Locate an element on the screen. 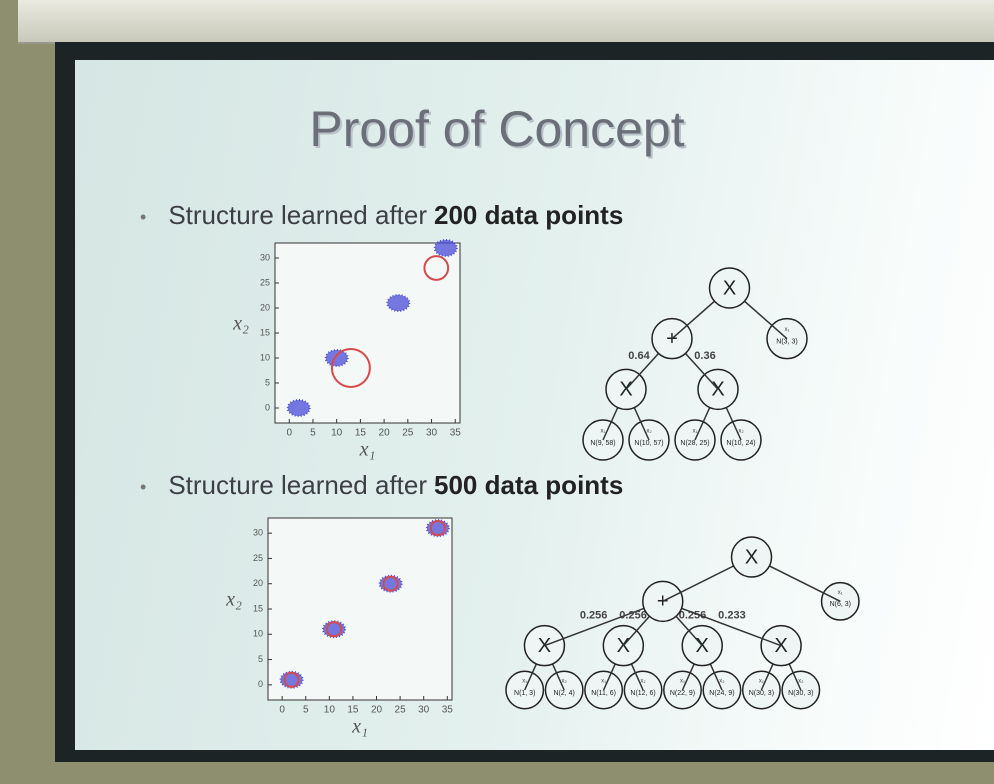 The width and height of the screenshot is (994, 784). bullet-bold: 200 data points is located at coordinates (529, 215).